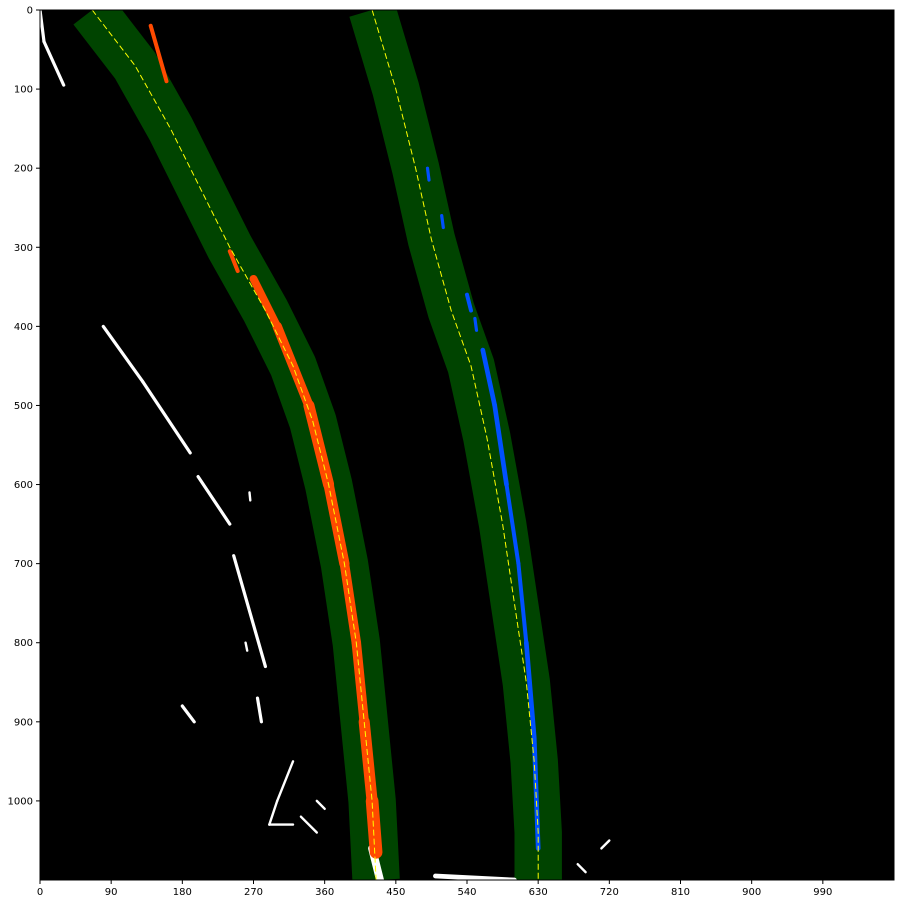 The image size is (904, 904). Describe the element at coordinates (20, 801) in the screenshot. I see `y-tick-label: 1000` at that location.